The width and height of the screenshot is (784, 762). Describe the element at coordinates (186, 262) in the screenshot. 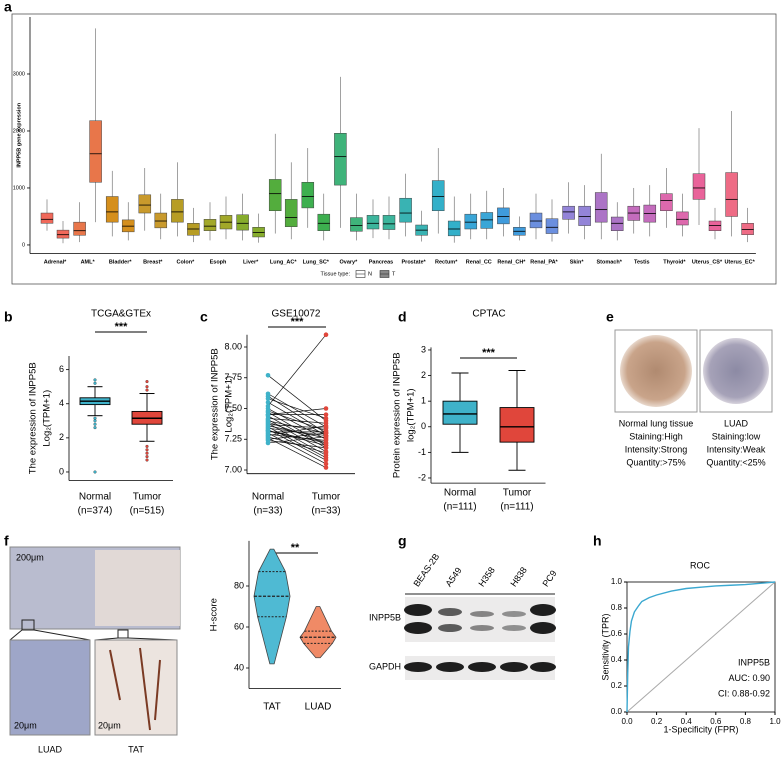

I see `category-label: Colon*` at that location.